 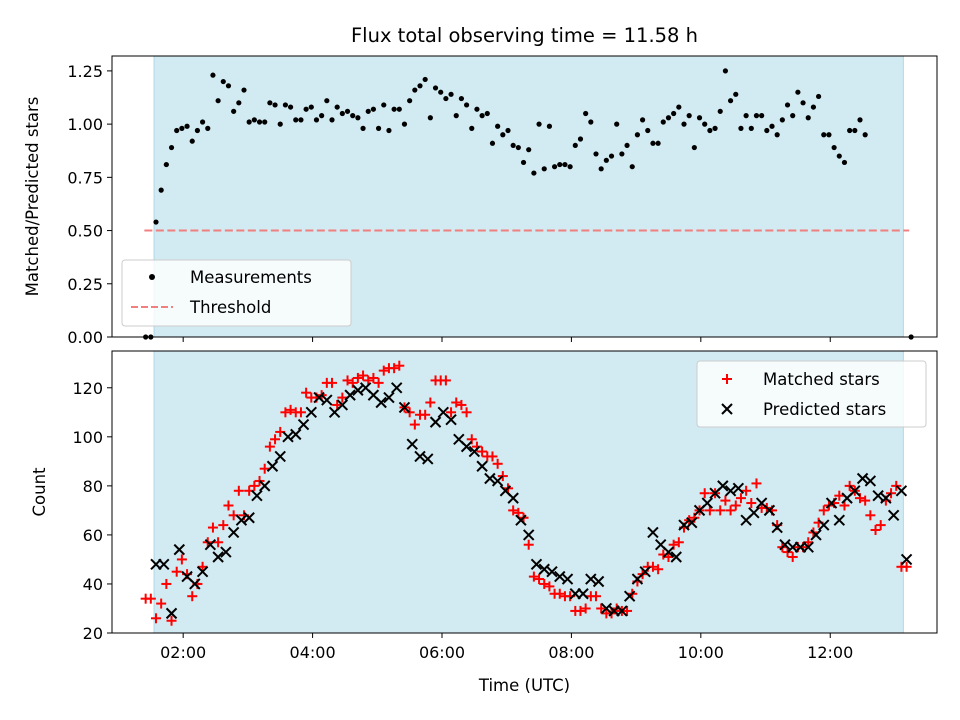 What do you see at coordinates (701, 652) in the screenshot?
I see `bottom-xtick-label: 10:00` at bounding box center [701, 652].